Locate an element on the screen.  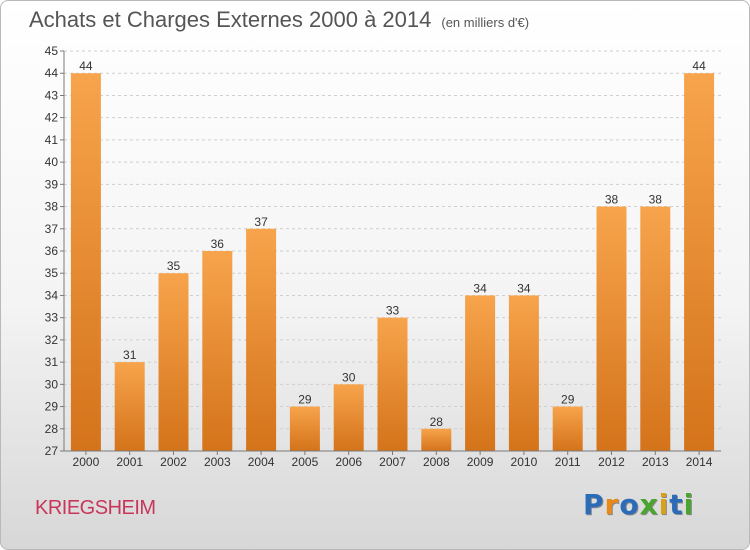
data-label: 37 is located at coordinates (261, 222).